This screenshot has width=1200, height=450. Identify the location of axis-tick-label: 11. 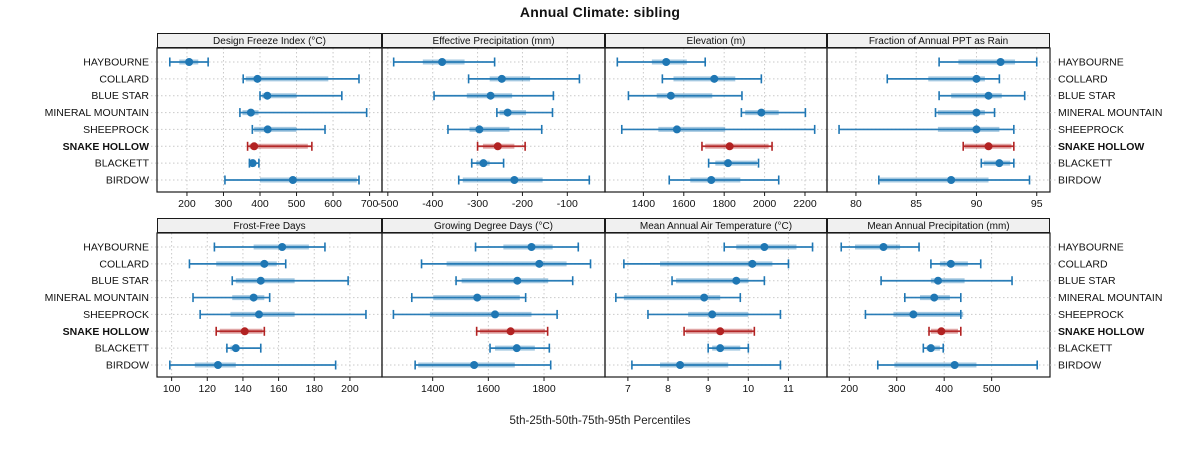
(788, 389).